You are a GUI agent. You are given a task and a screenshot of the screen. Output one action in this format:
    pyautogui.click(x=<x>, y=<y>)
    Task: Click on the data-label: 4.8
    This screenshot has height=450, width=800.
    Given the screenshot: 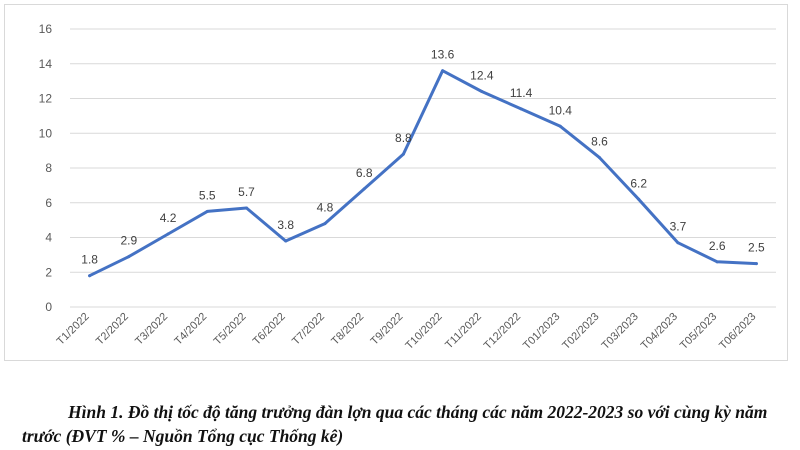 What is the action you would take?
    pyautogui.click(x=325, y=208)
    